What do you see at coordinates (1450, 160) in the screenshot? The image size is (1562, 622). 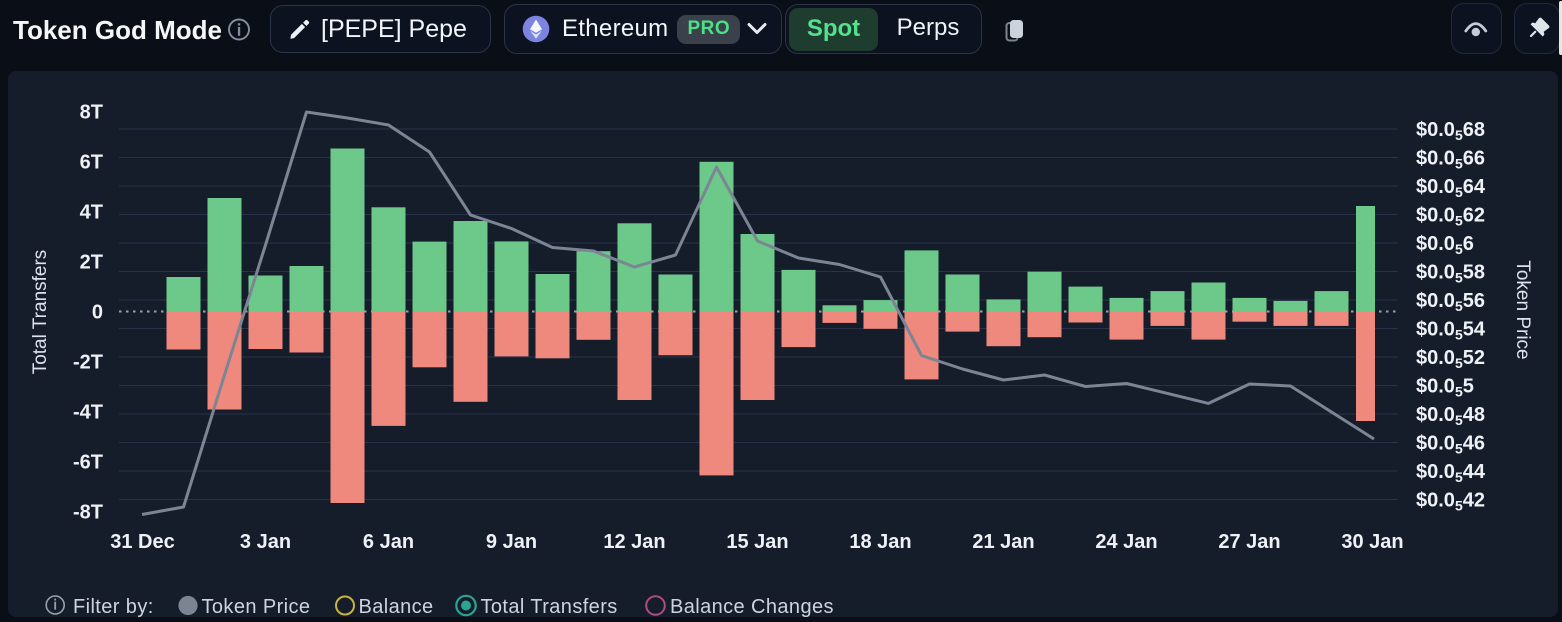 I see `svg-text: $0.0566` at bounding box center [1450, 160].